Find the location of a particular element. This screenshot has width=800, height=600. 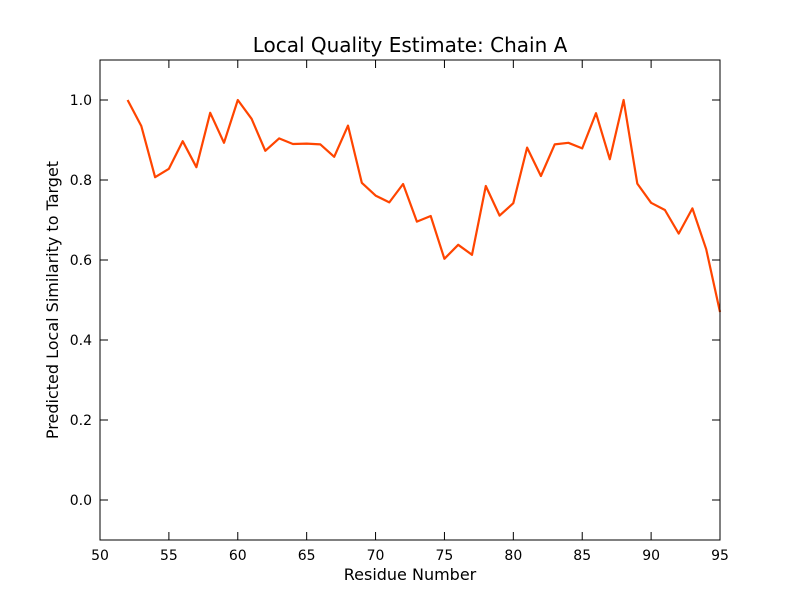

y-tick-label: 1.0 is located at coordinates (81, 101).